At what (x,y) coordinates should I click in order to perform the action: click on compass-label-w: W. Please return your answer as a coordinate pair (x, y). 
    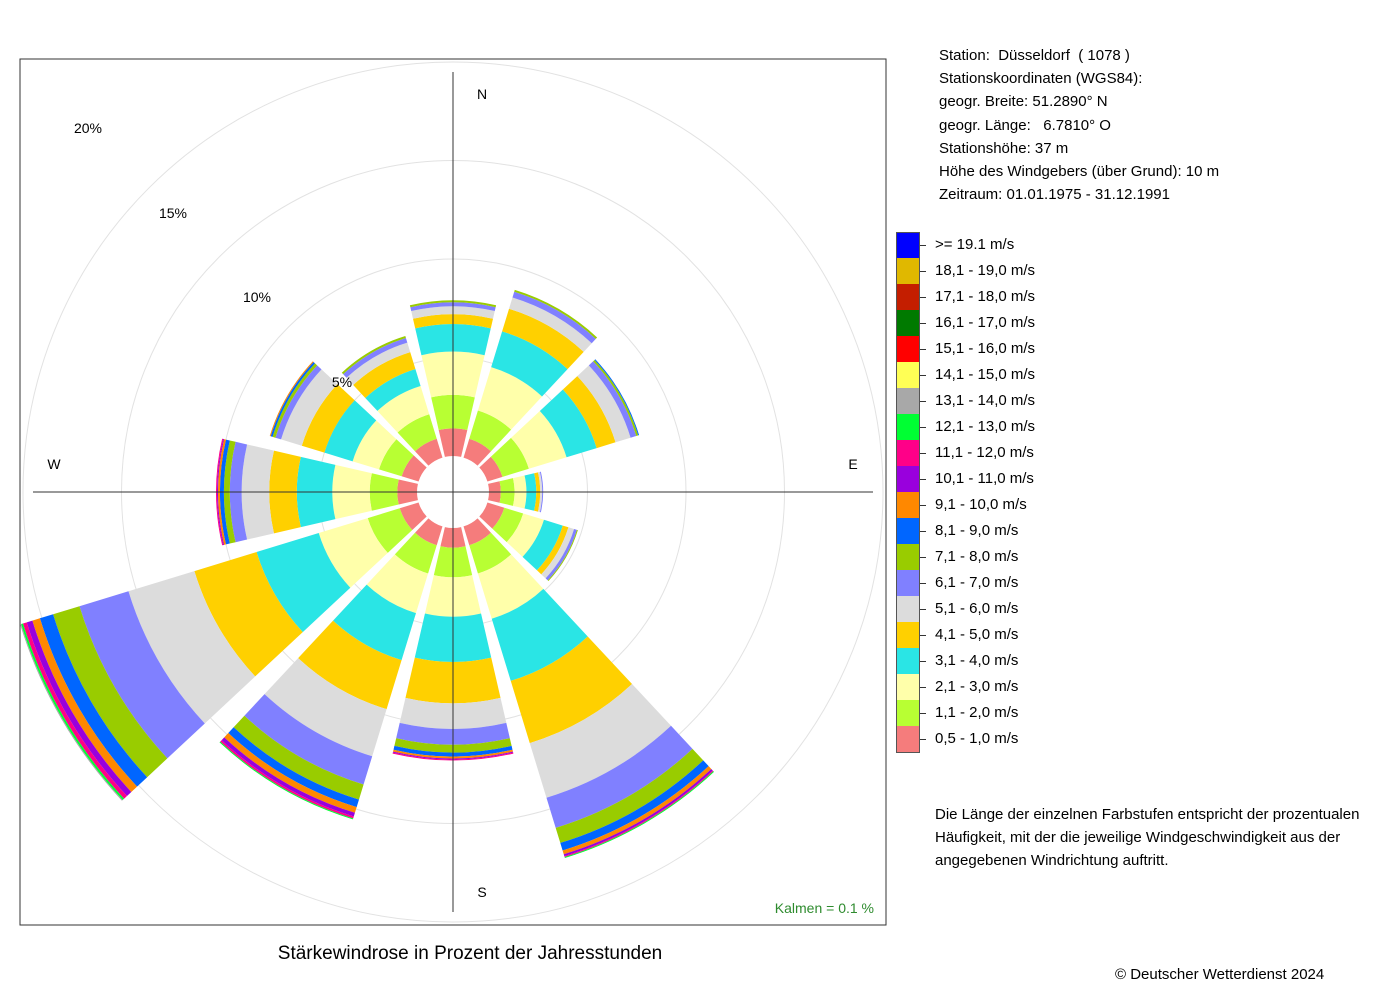
    Looking at the image, I should click on (54, 464).